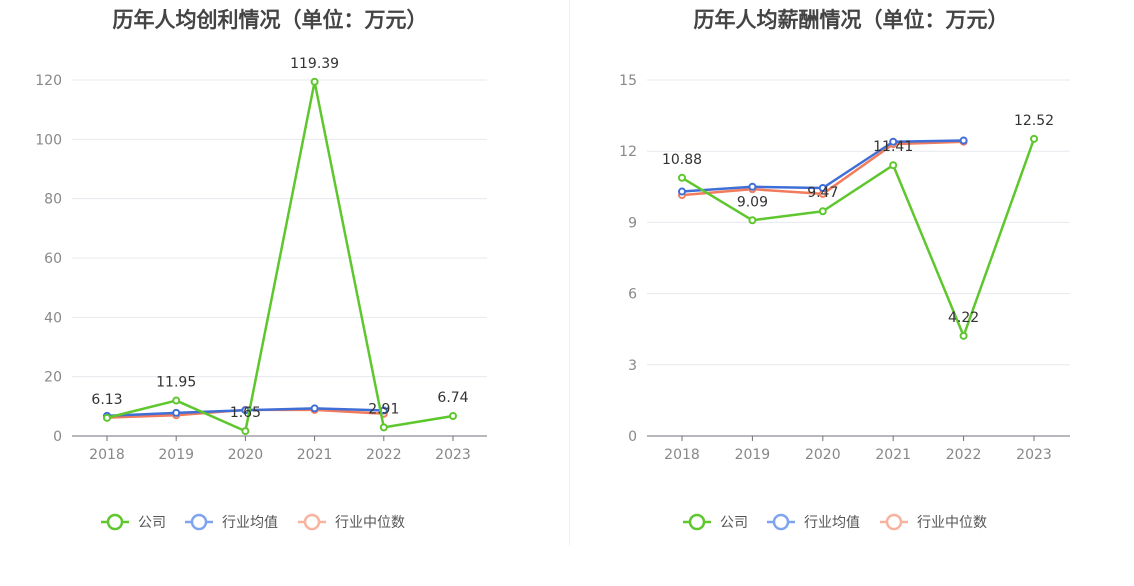 Image resolution: width=1134 pixels, height=586 pixels. I want to click on data-label: 12.52, so click(1034, 121).